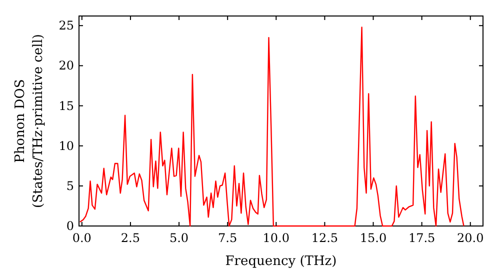  I want to click on y-tick-label: 10, so click(66, 145).